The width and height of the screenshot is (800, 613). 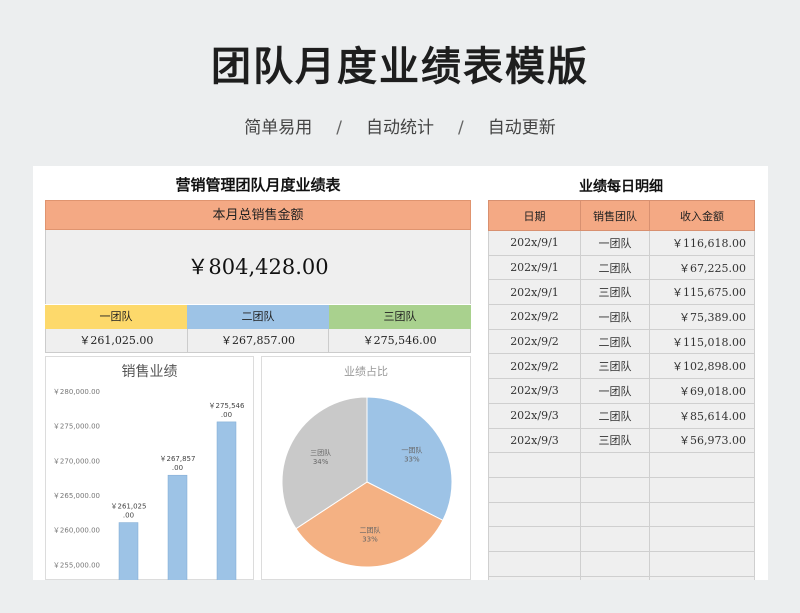 I want to click on detail-title: 业绩每日明细, so click(x=621, y=187).